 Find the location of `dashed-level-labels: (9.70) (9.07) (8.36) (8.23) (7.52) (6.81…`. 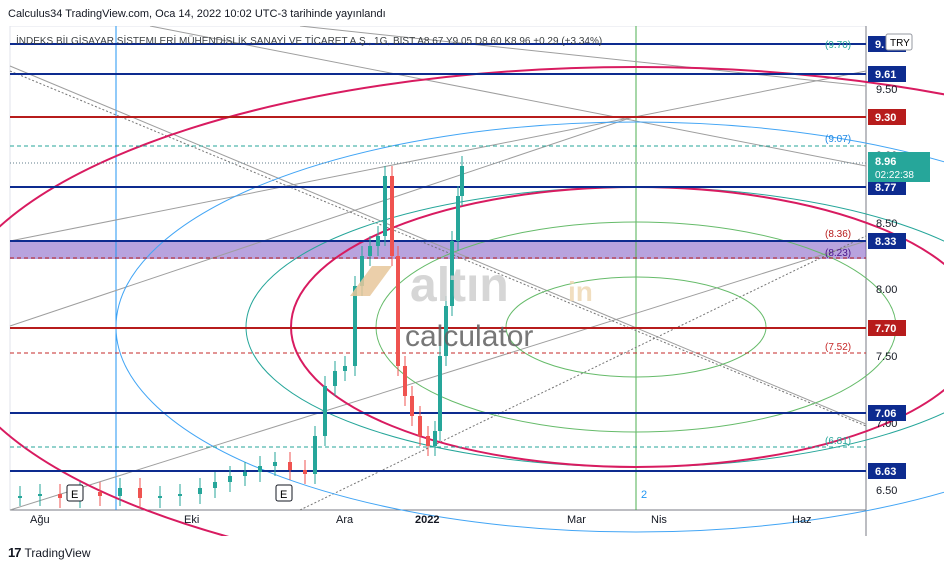

dashed-level-labels: (9.70) (9.07) (8.36) (8.23) (7.52) (6.81… is located at coordinates (838, 243).